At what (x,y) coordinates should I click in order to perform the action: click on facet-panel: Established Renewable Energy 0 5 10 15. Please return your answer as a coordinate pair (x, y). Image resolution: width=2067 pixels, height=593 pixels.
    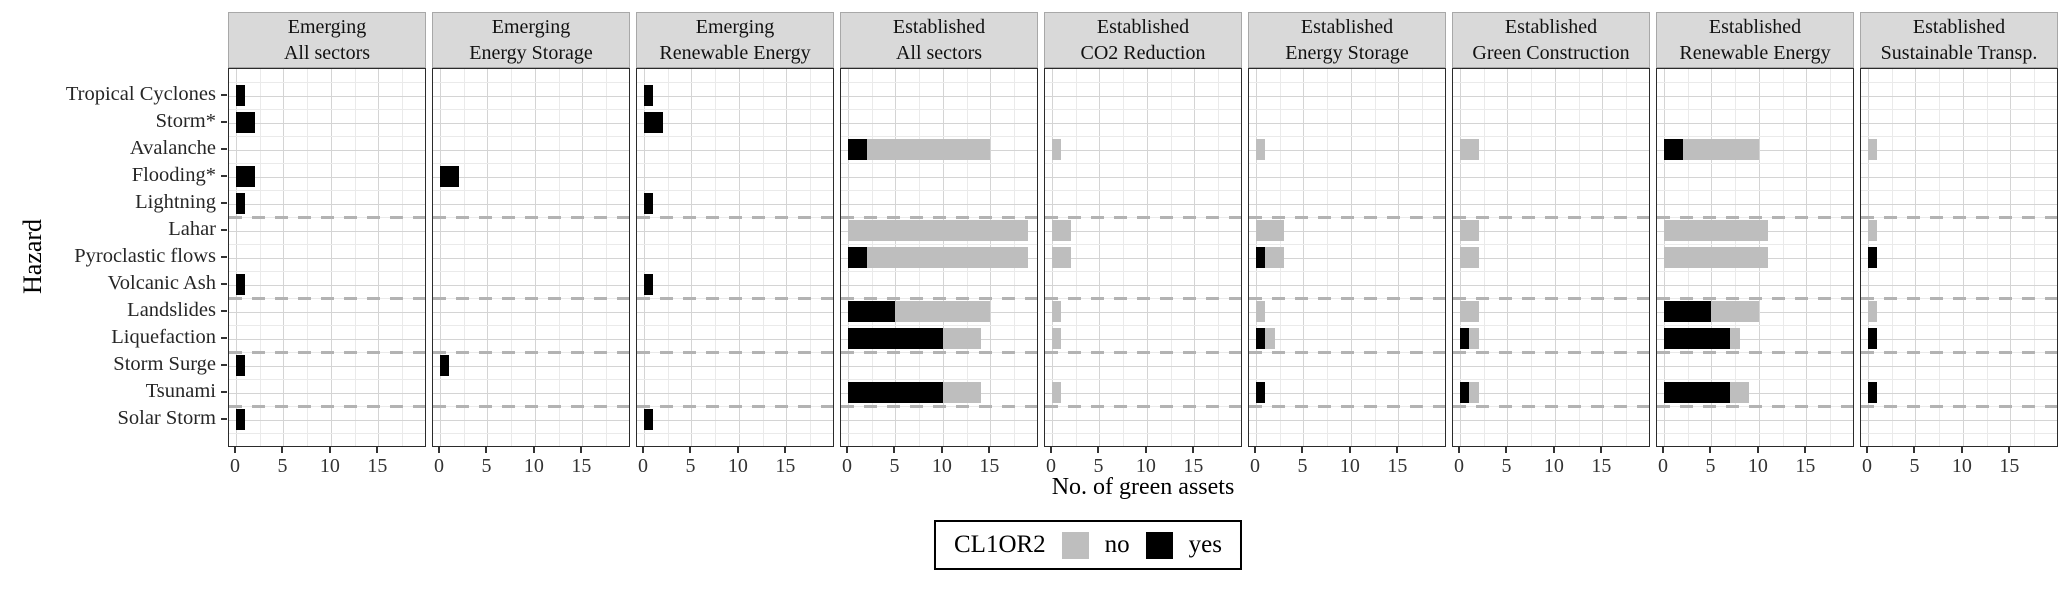
    Looking at the image, I should click on (1755, 249).